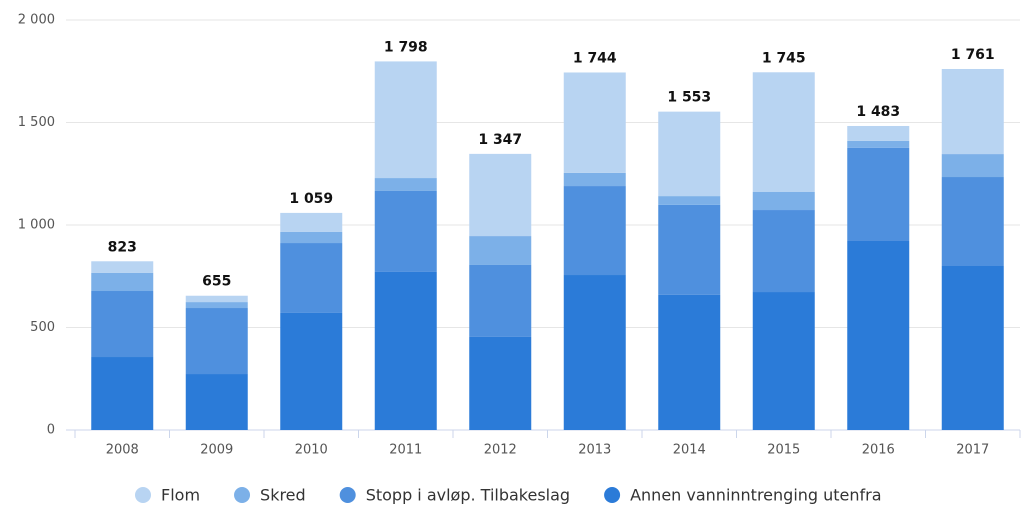 This screenshot has height=511, width=1033. I want to click on y-tick-label: 1 000, so click(36, 225).